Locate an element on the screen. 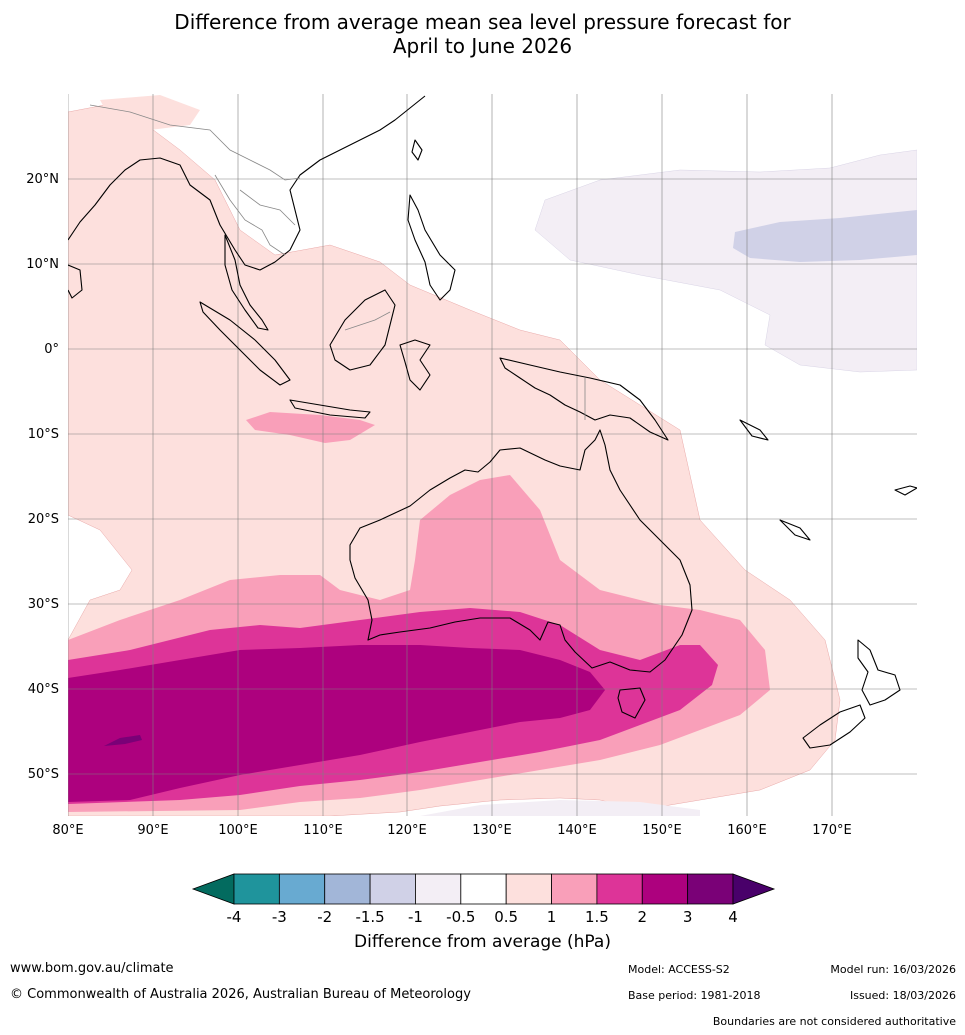 Image resolution: width=965 pixels, height=1035 pixels. colorbar: -4 -3 -2 -1.5 -1 -0.5 0.5 1 1.5 2 3 4 is located at coordinates (483, 899).